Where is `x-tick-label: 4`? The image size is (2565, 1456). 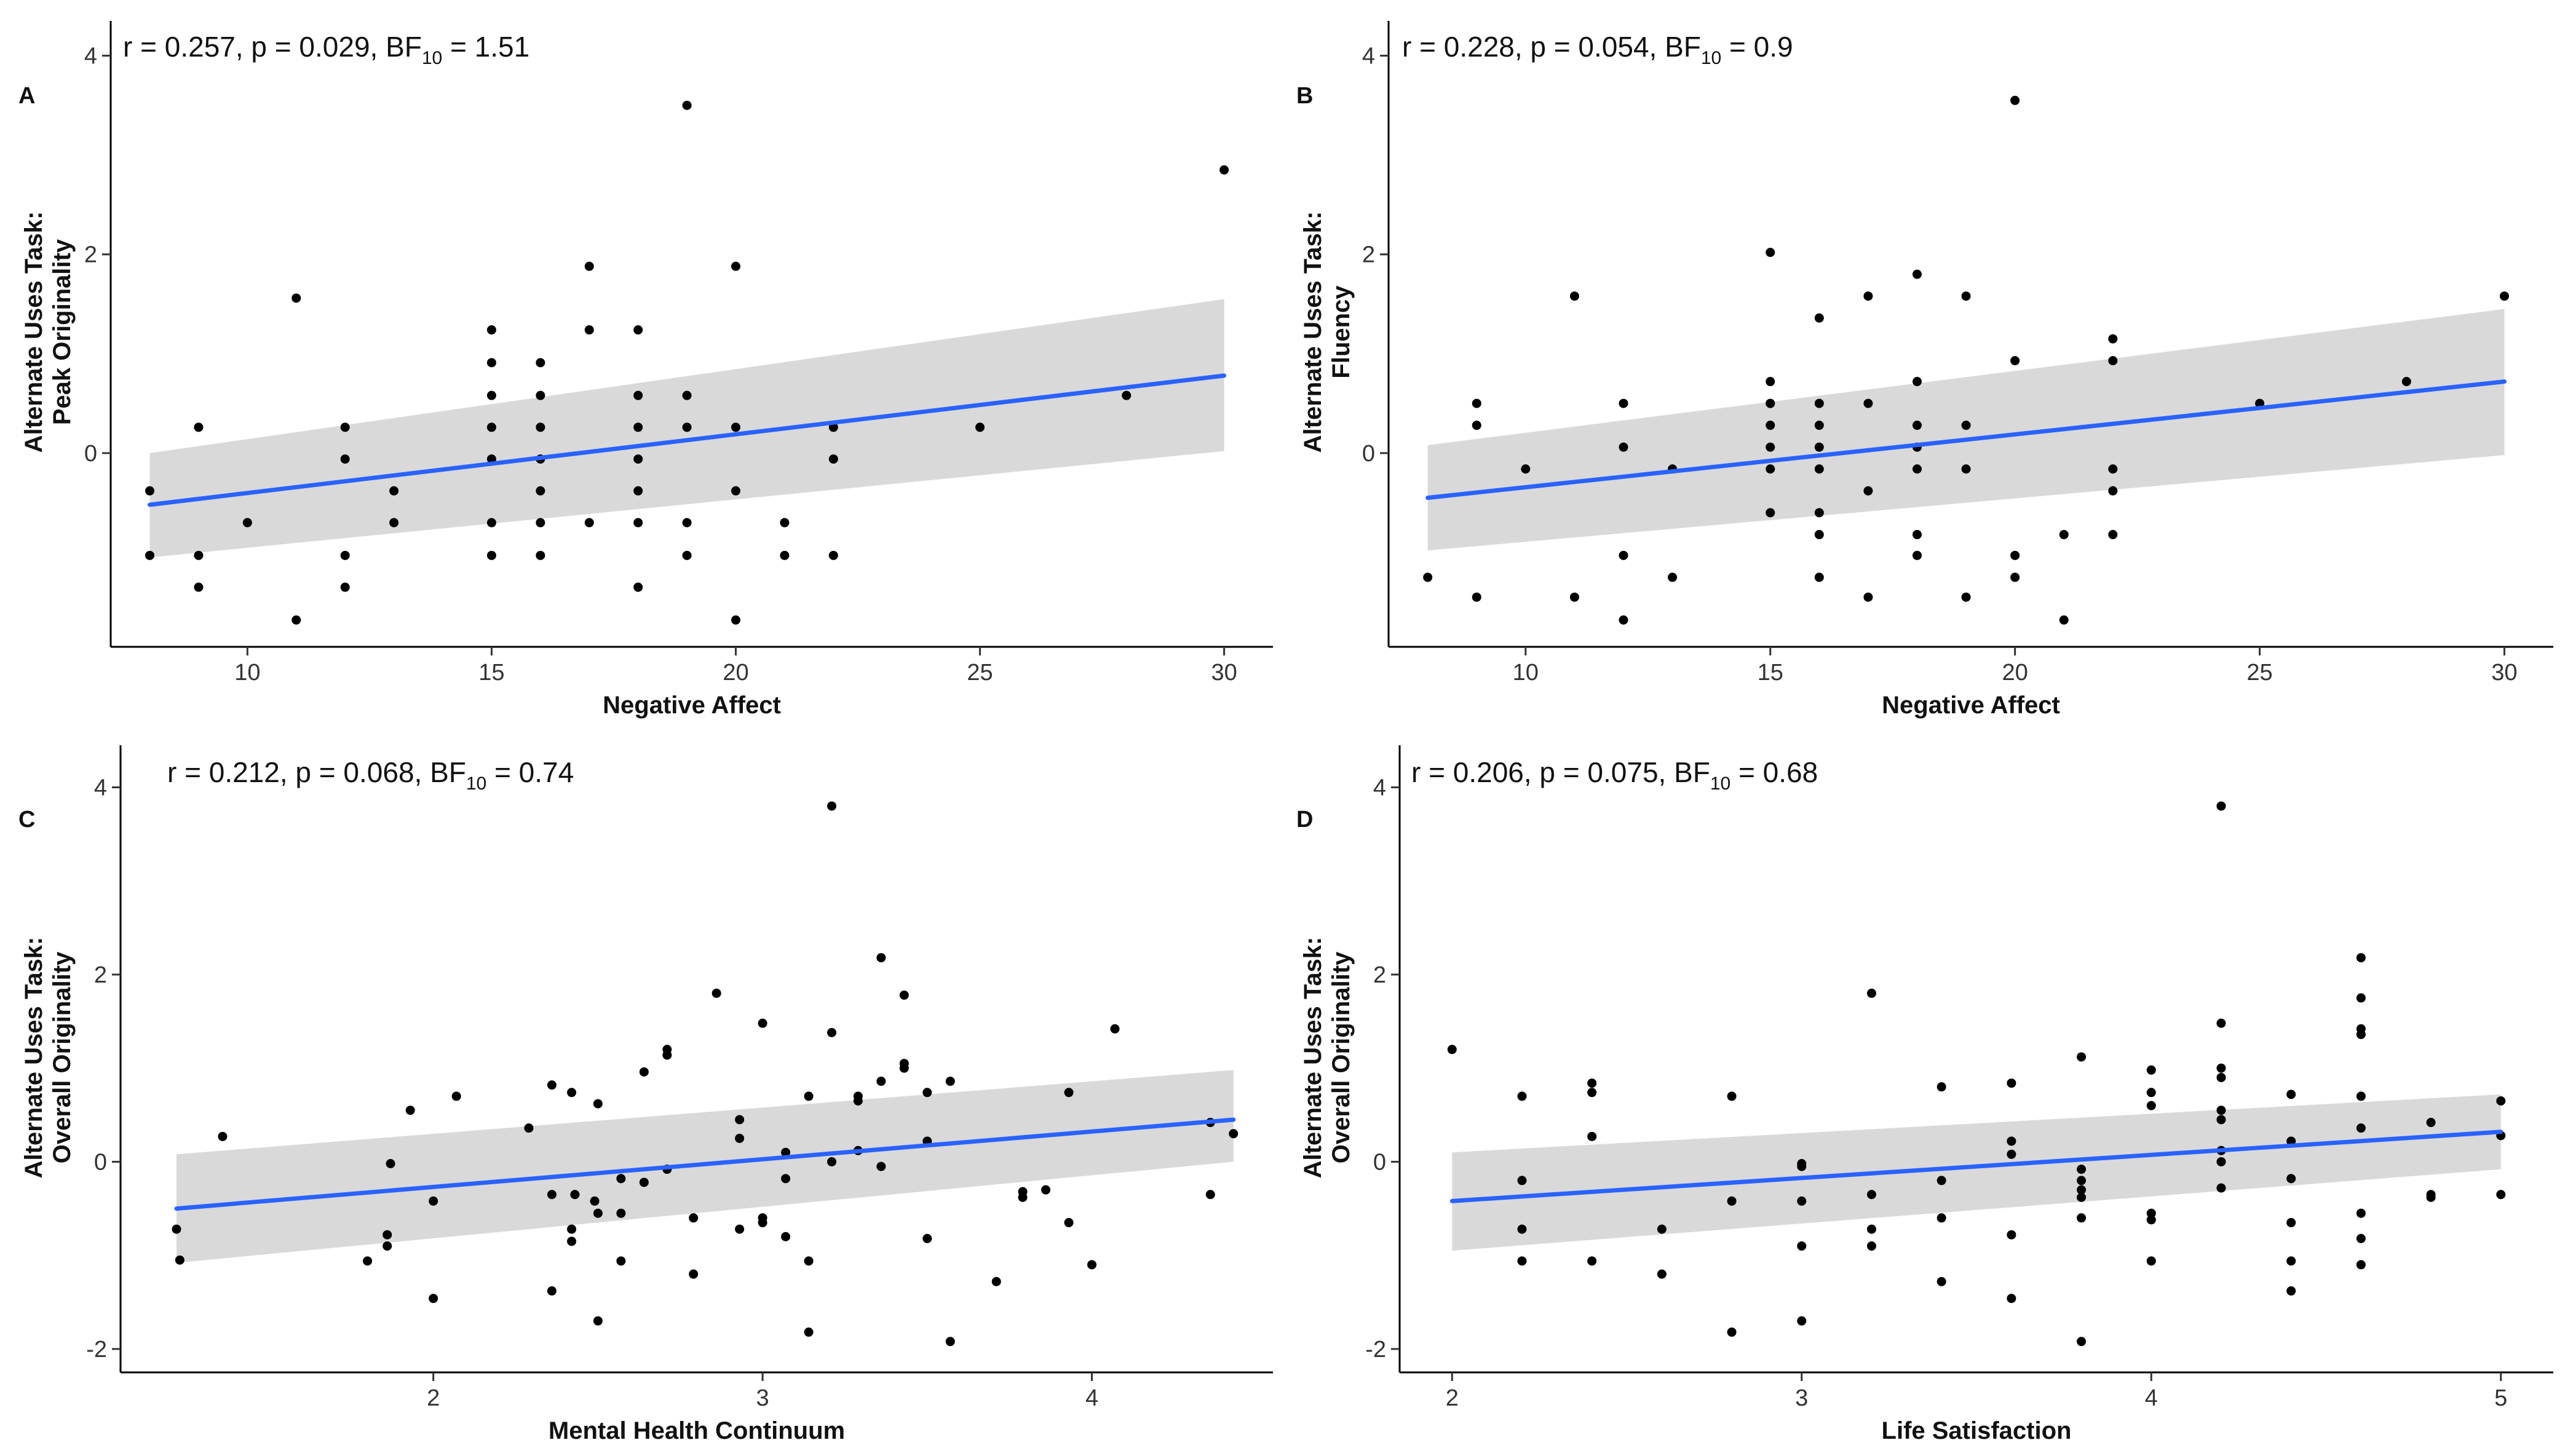 x-tick-label: 4 is located at coordinates (1091, 1398).